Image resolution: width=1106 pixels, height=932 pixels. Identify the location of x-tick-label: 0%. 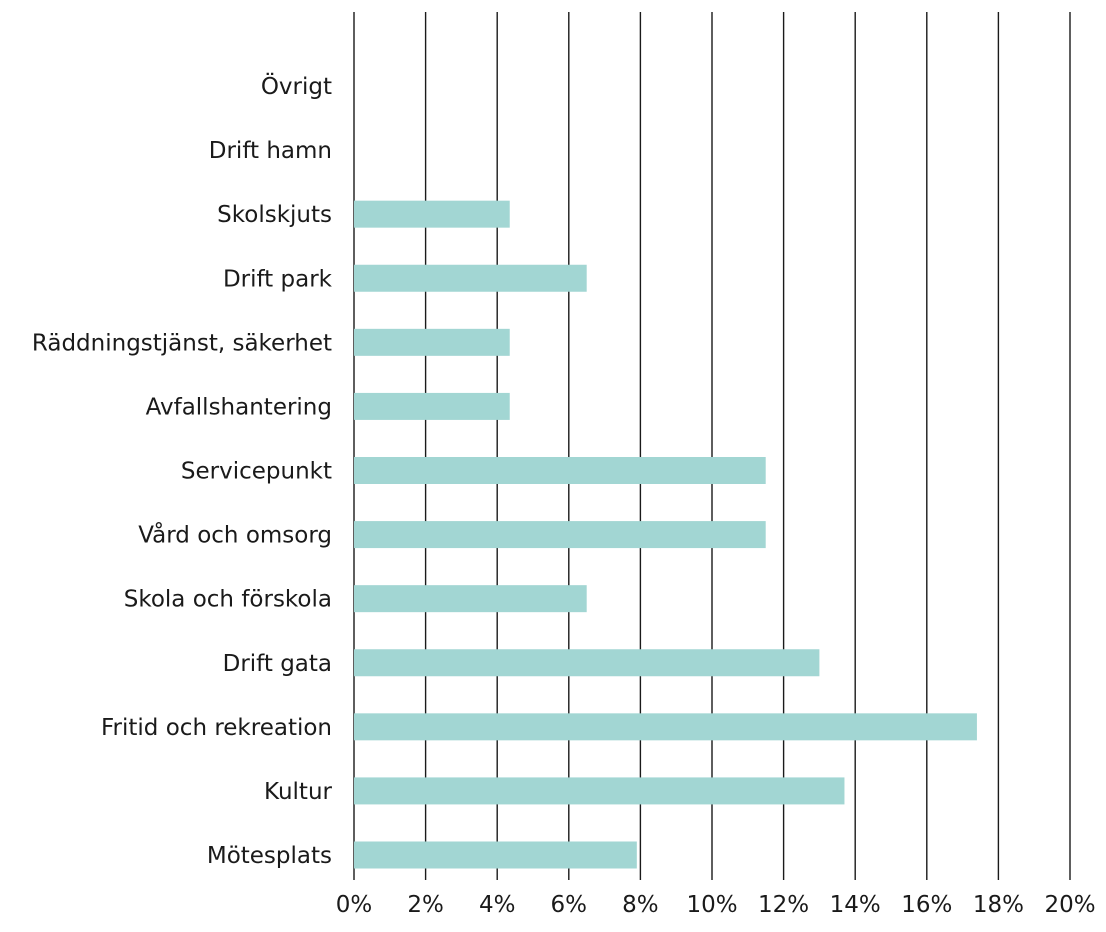
(354, 905).